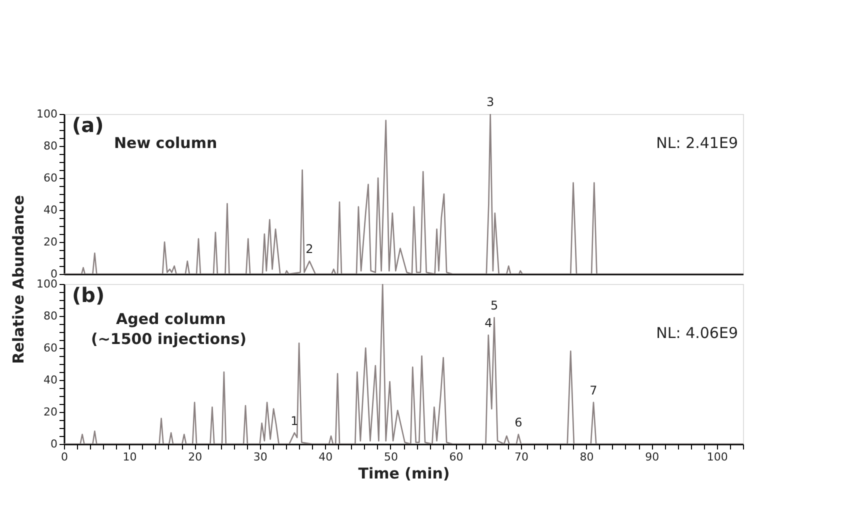  What do you see at coordinates (488, 323) in the screenshot?
I see `annotation: 4` at bounding box center [488, 323].